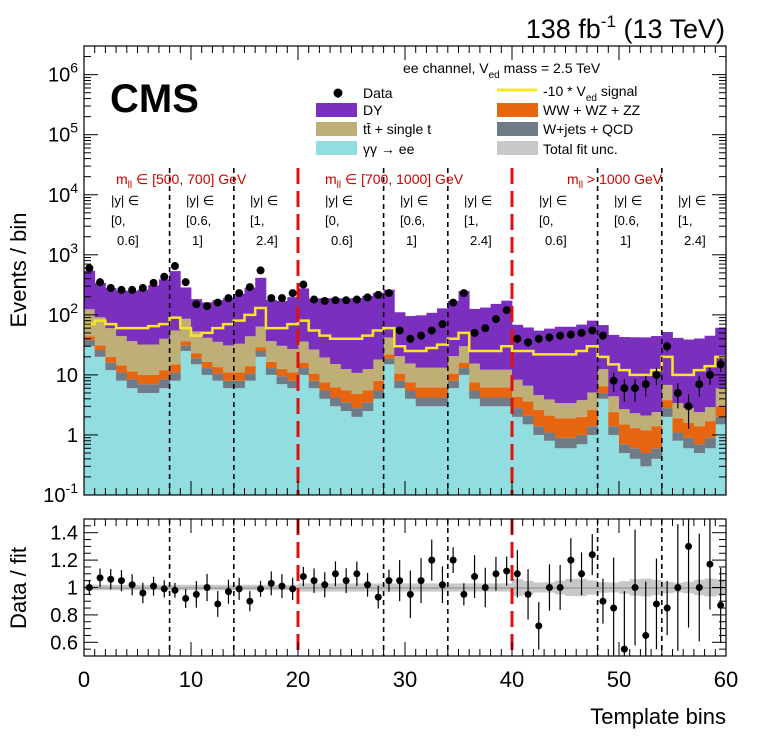  Describe the element at coordinates (298, 679) in the screenshot. I see `xtick-label: 20` at that location.